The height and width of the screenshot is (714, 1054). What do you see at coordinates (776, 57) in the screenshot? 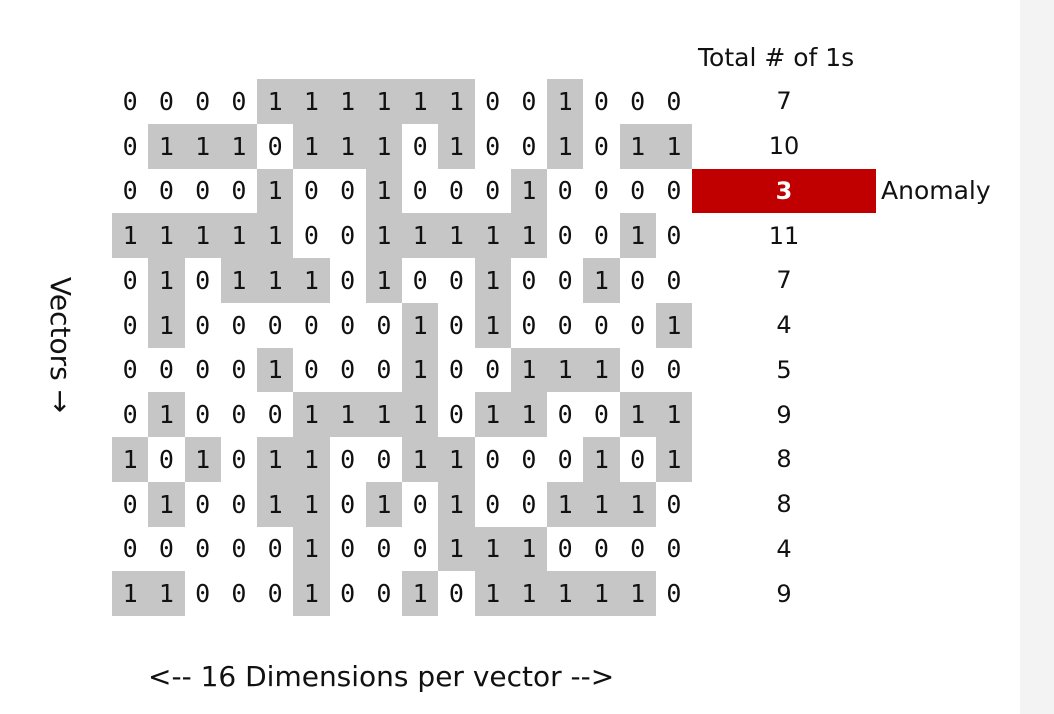
I see `total-ones-header: Total # of 1s` at bounding box center [776, 57].